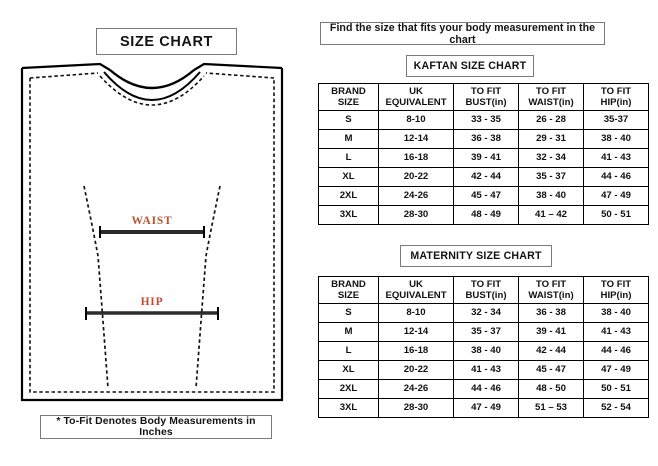  I want to click on cell-bust: 38 - 40, so click(486, 351).